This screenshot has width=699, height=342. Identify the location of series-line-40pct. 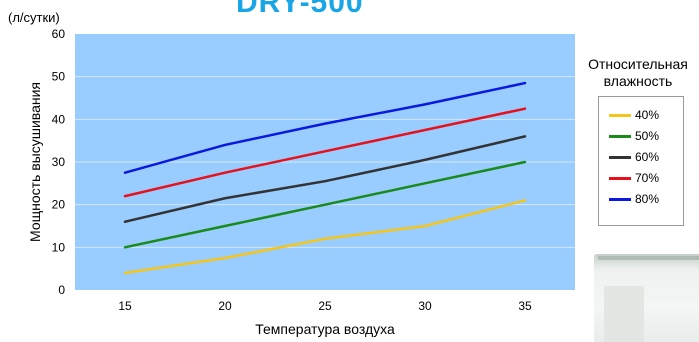
(325, 237).